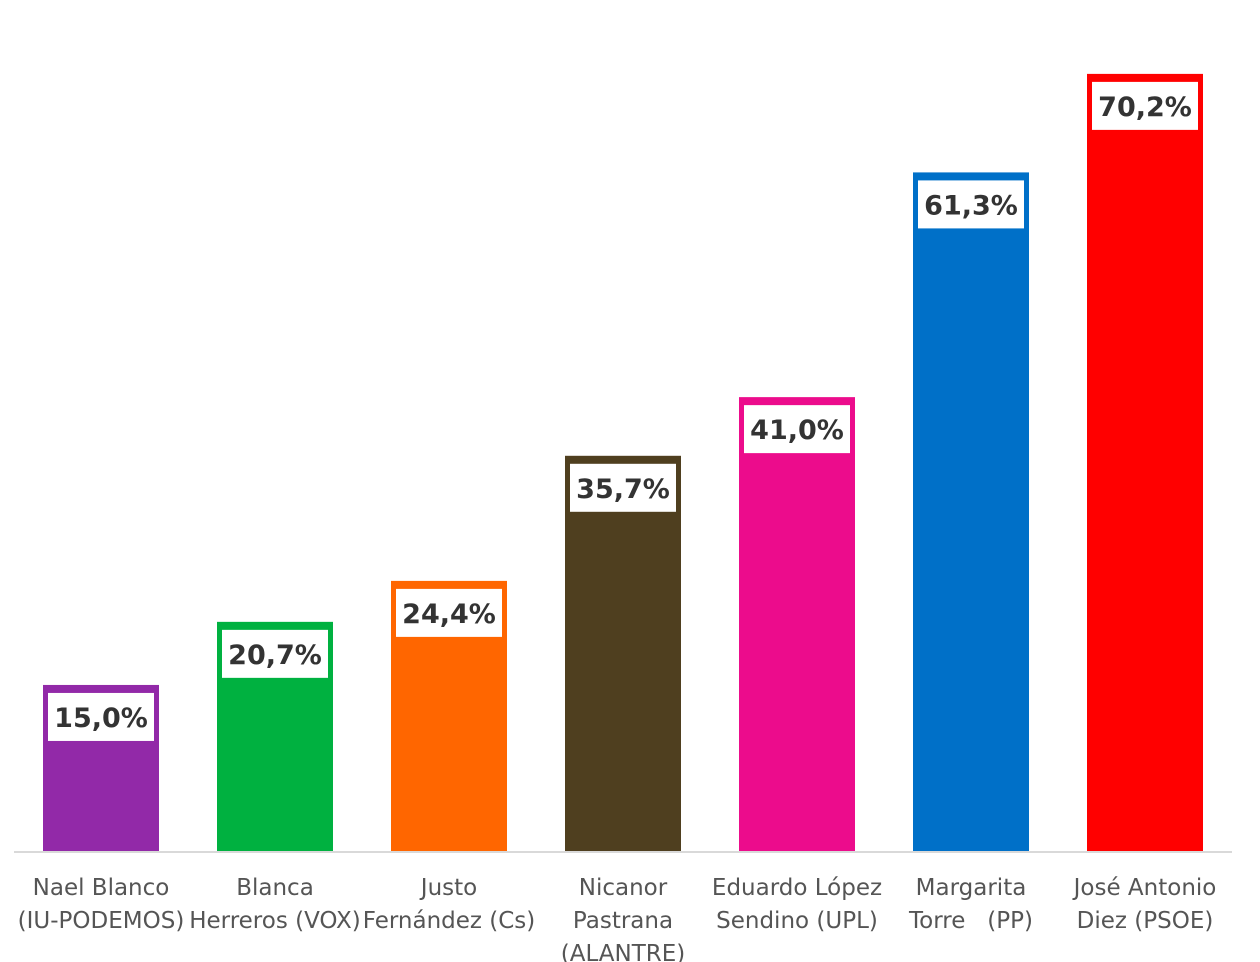  Describe the element at coordinates (101, 904) in the screenshot. I see `category-label: Nael Blanco (IU-PODEMOS)` at that location.